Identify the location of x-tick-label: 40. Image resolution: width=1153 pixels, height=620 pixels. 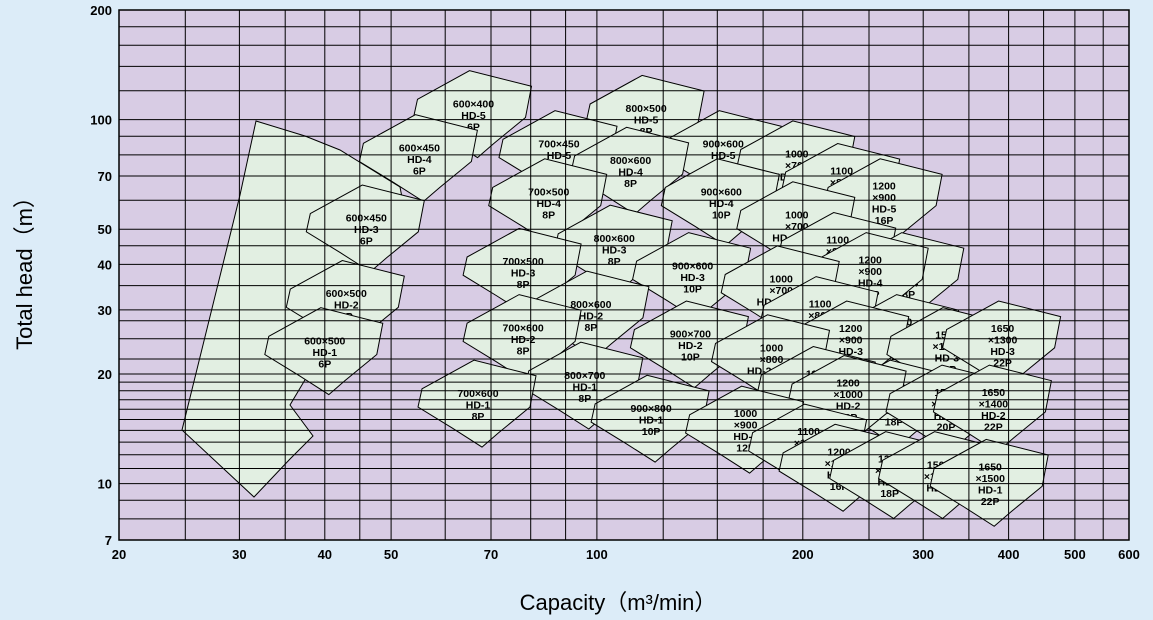
(325, 554).